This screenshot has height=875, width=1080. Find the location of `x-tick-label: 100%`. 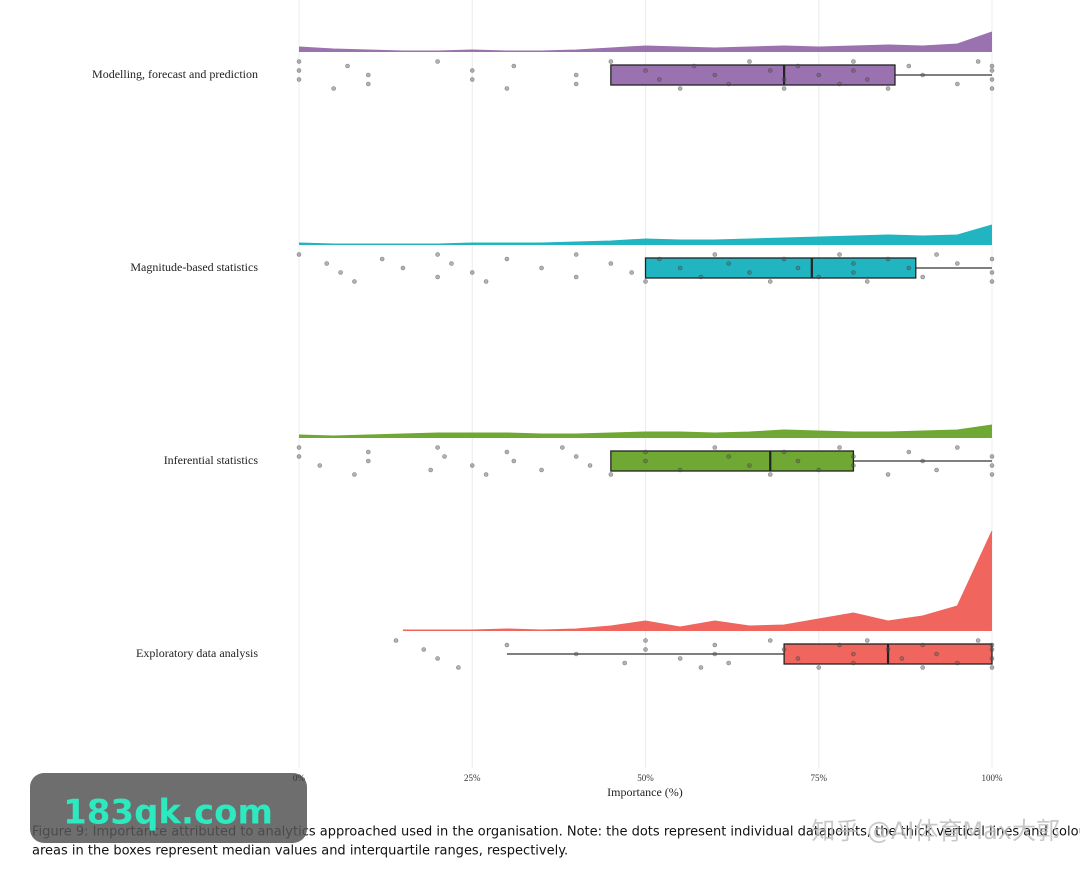

x-tick-label: 100% is located at coordinates (993, 778).